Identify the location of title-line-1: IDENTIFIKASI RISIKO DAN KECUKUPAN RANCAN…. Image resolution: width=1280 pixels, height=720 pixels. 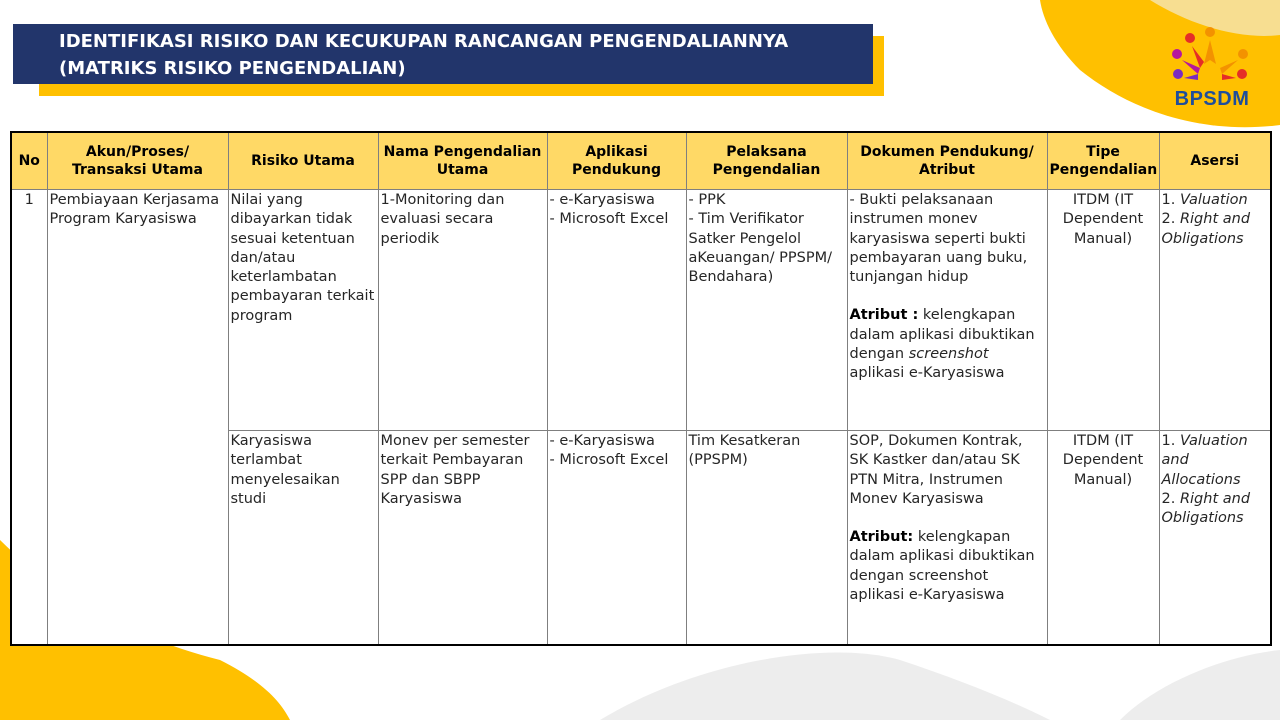
(424, 41).